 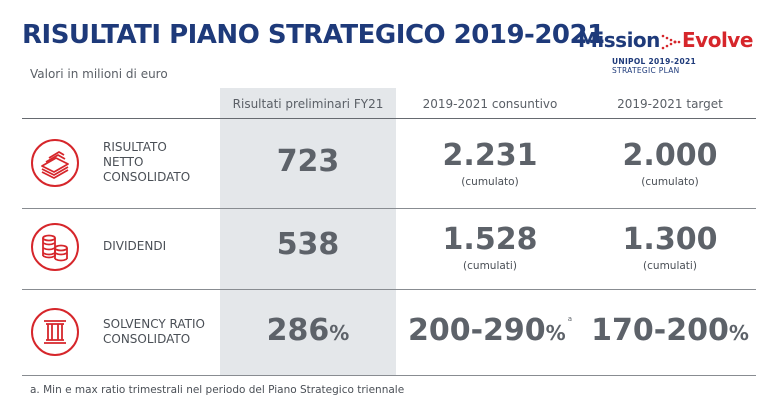 I want to click on logo-word-evolve: Evolve, so click(x=717, y=40).